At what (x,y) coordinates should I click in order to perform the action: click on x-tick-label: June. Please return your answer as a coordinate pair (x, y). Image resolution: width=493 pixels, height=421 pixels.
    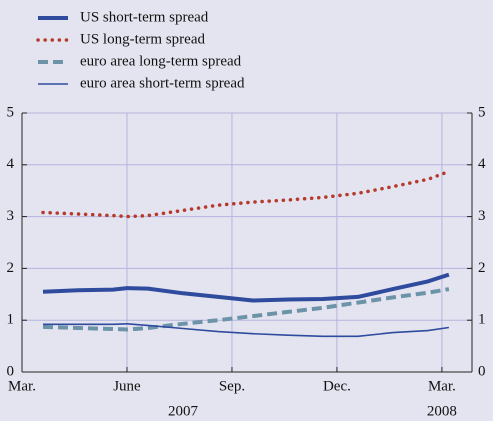
    Looking at the image, I should click on (127, 386).